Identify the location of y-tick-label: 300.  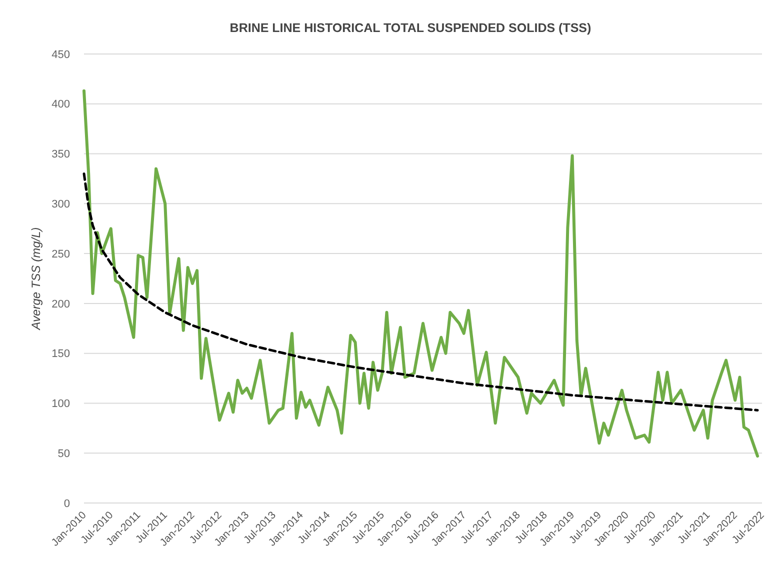
(61, 204).